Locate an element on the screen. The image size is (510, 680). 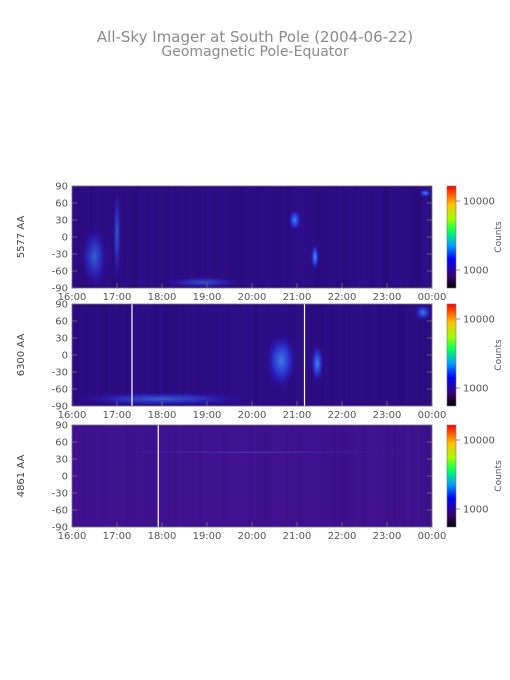
y-axis-label: 6300 AA is located at coordinates (21, 355).